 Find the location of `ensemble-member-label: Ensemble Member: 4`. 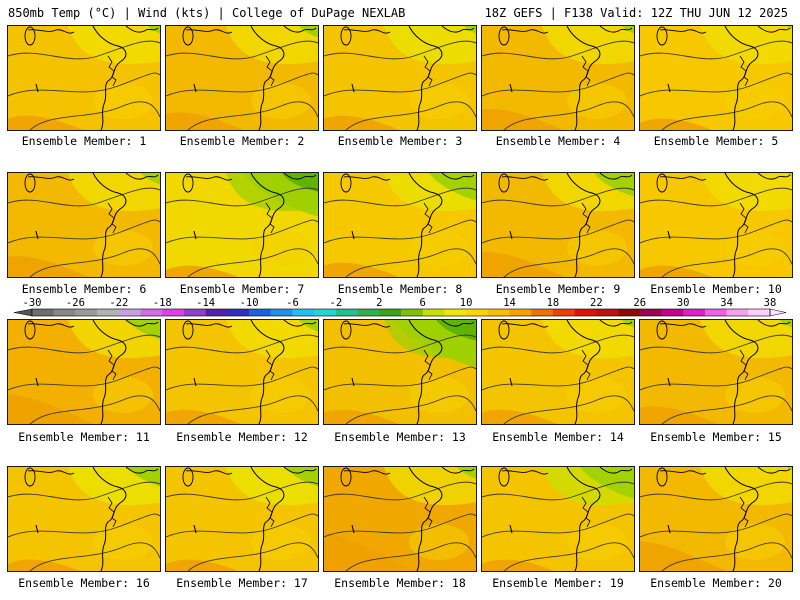

ensemble-member-label: Ensemble Member: 4 is located at coordinates (558, 141).